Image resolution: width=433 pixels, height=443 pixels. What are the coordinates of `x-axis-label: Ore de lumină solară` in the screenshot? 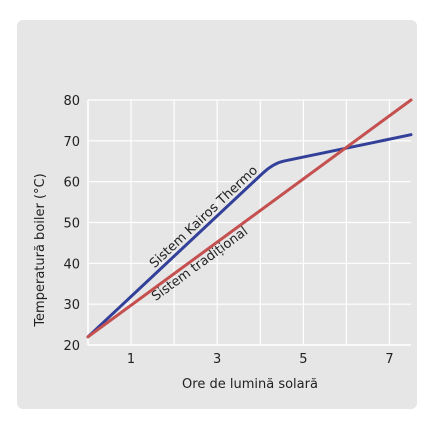 It's located at (250, 384).